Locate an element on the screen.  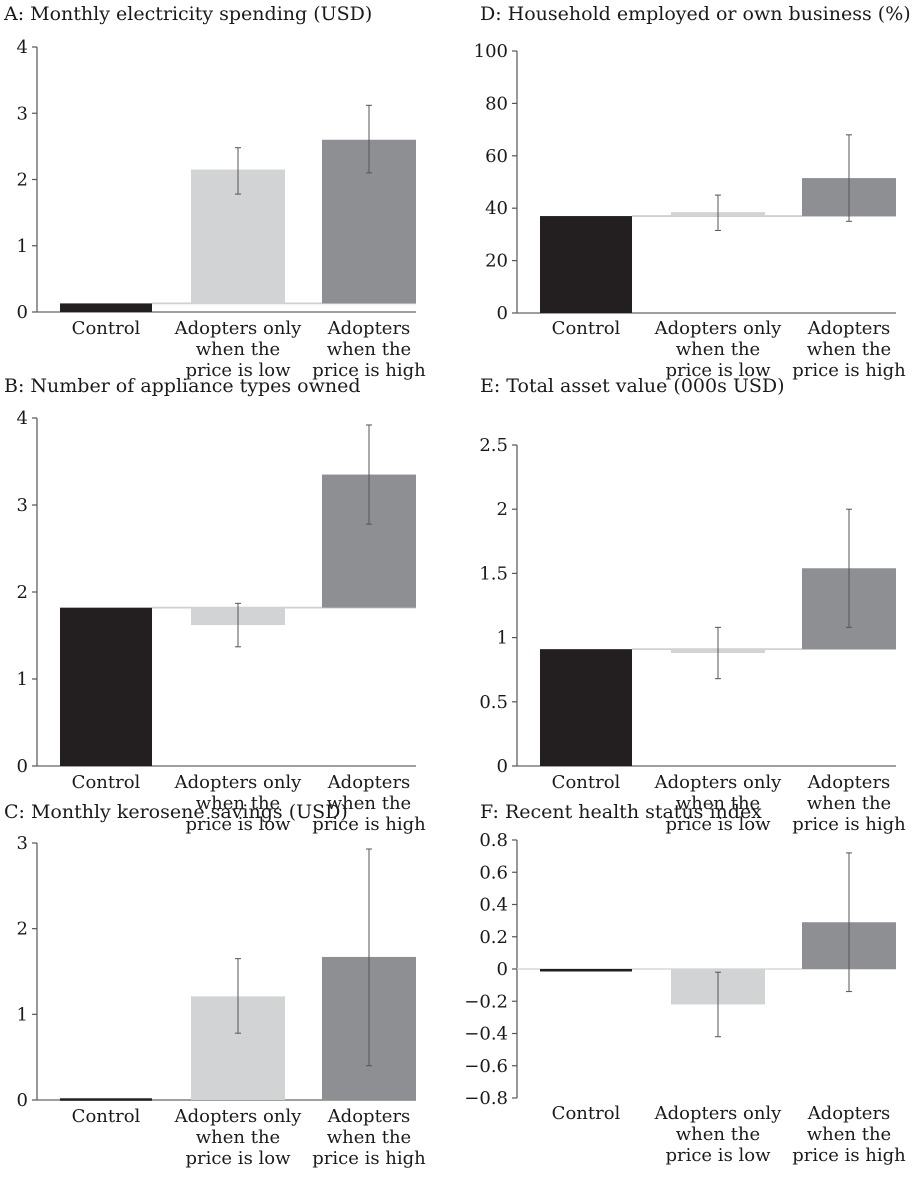
panel-b-bar-control is located at coordinates (106, 686).